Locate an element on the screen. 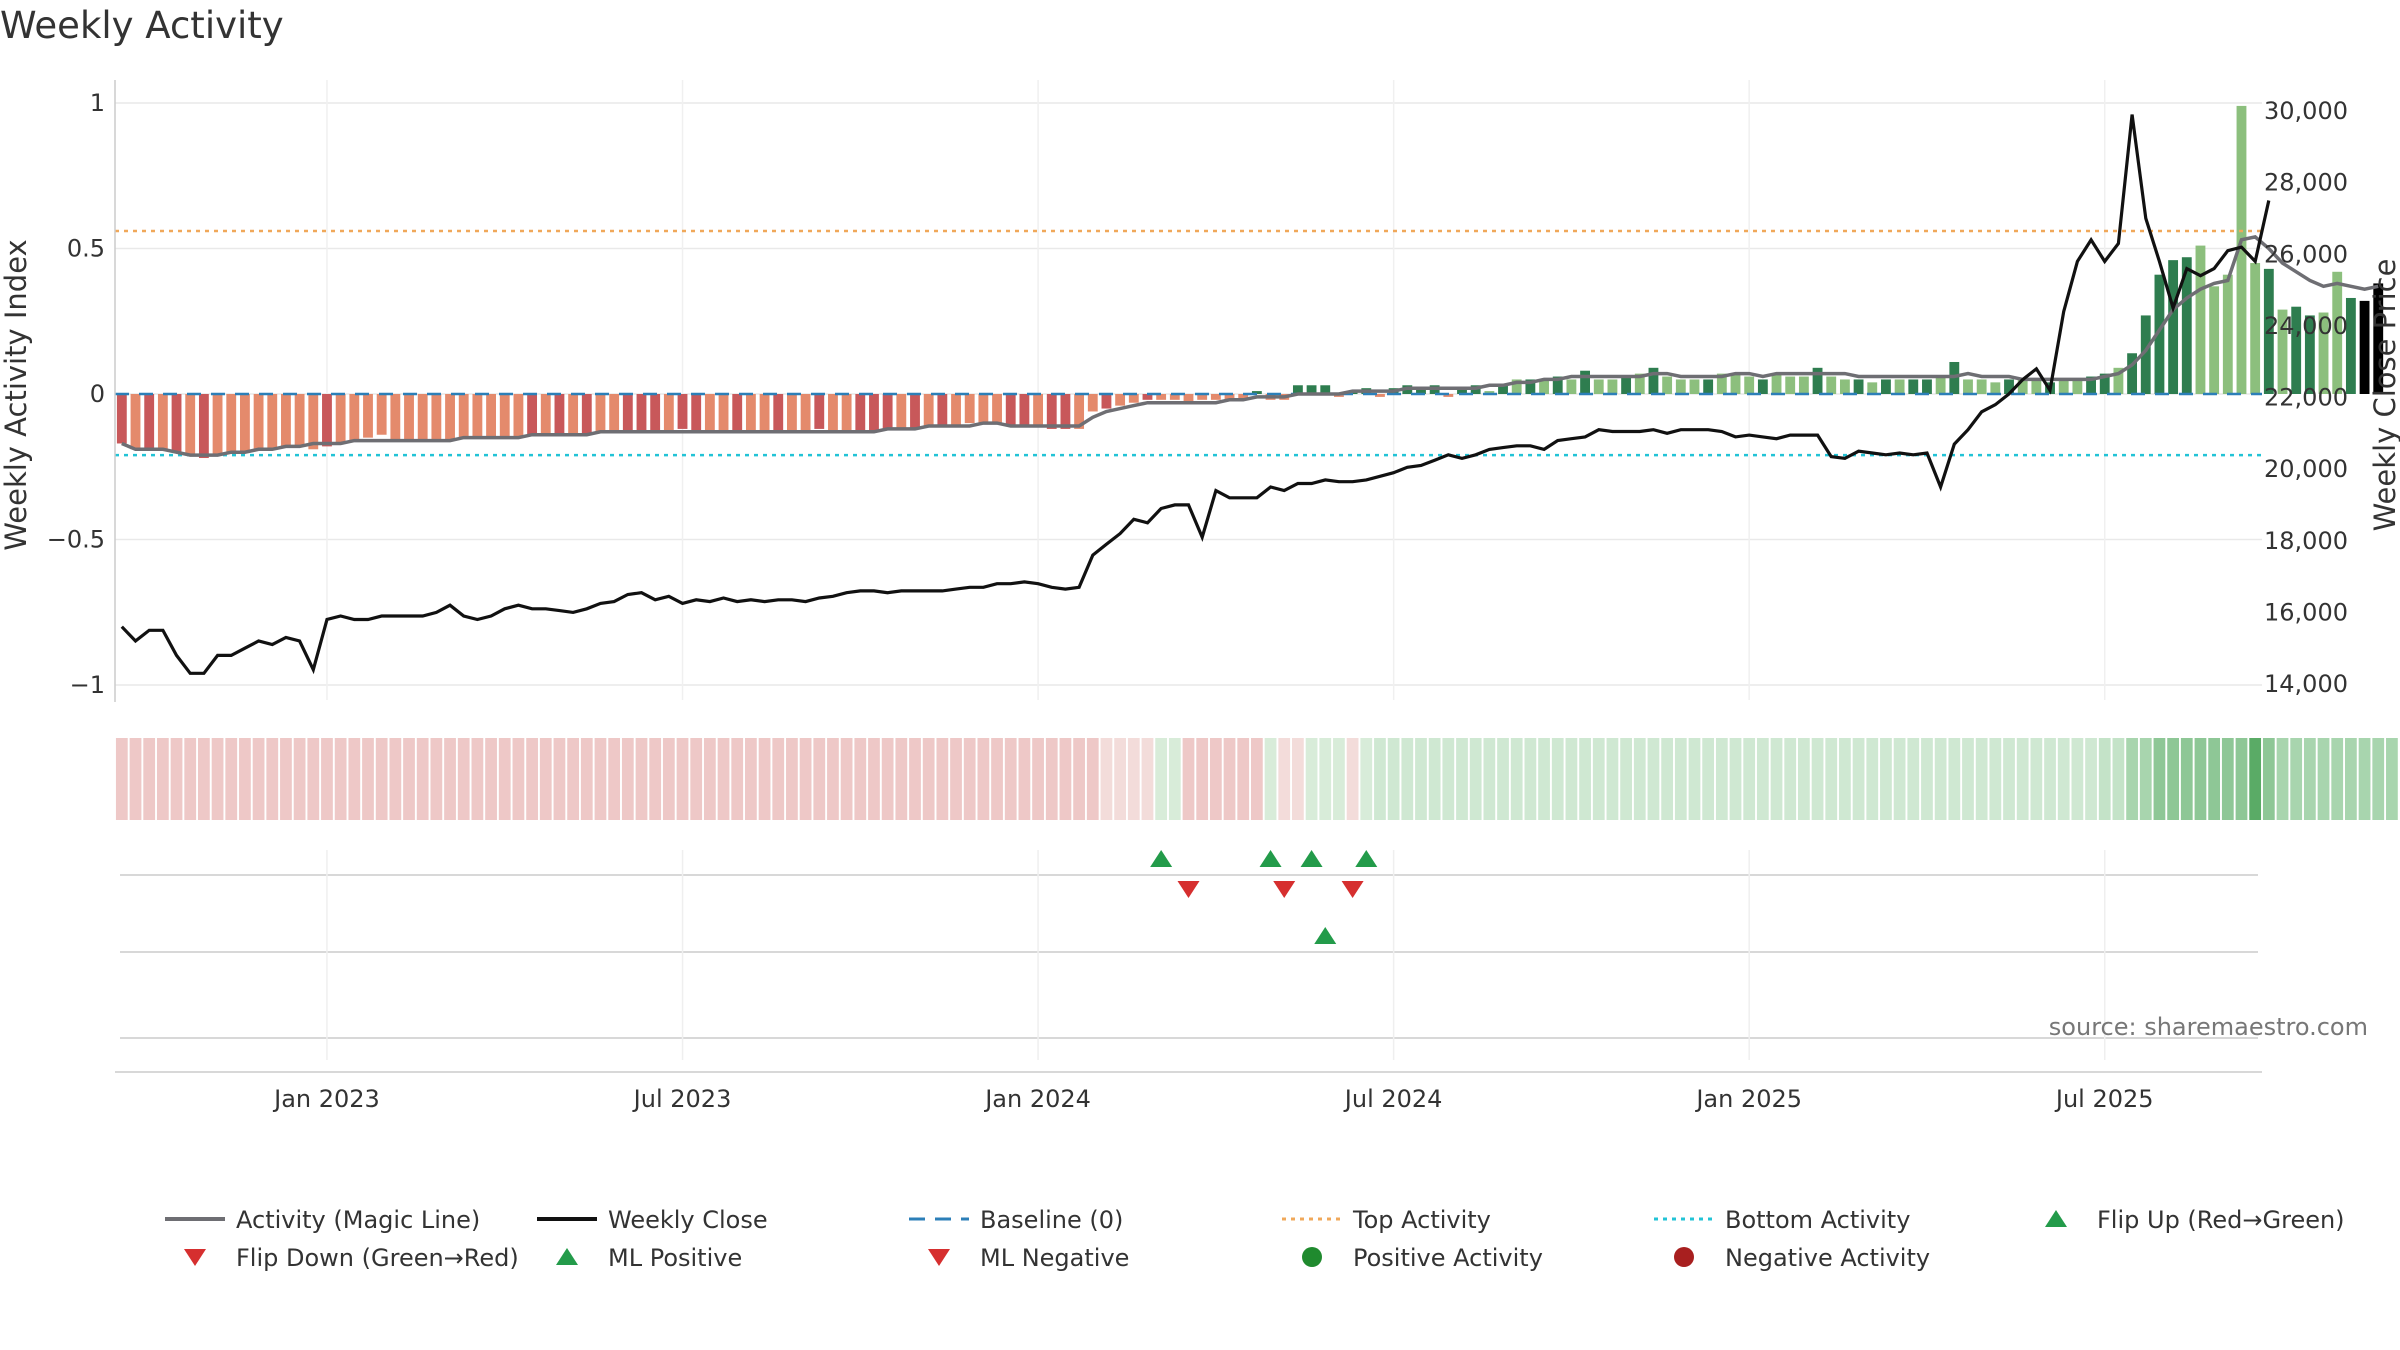 The width and height of the screenshot is (2400, 1350). x-tick-label: Jan 2024 is located at coordinates (1037, 1099).